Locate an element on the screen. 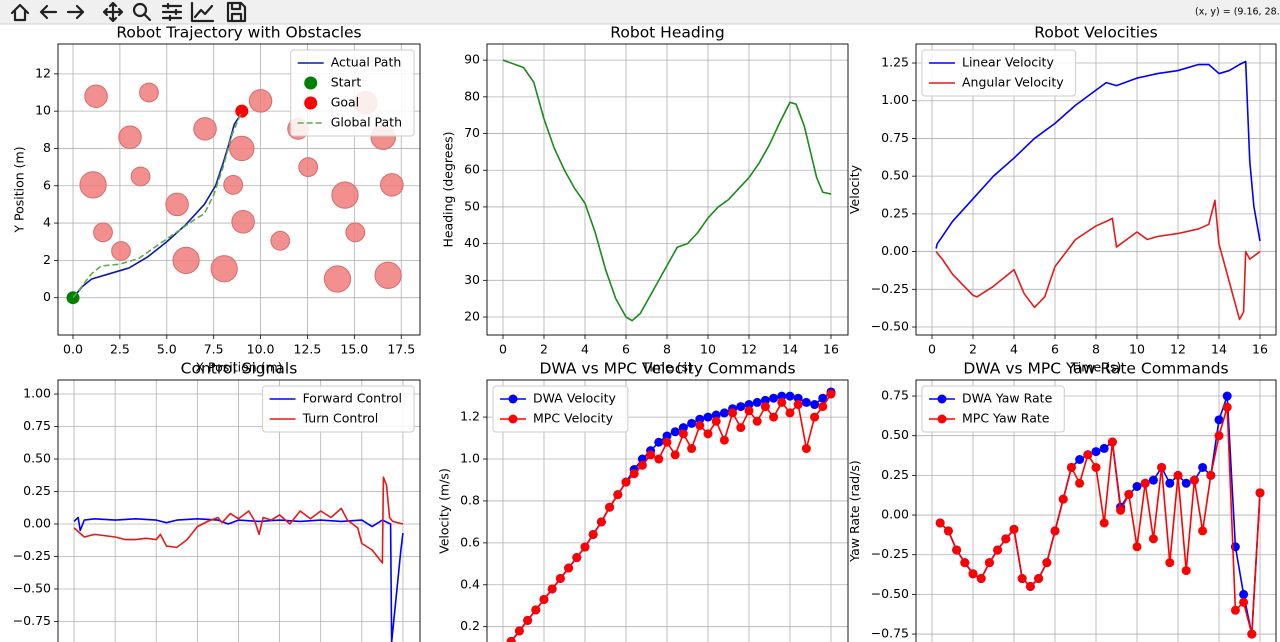  y-tick-label: 0.00 is located at coordinates (895, 250).